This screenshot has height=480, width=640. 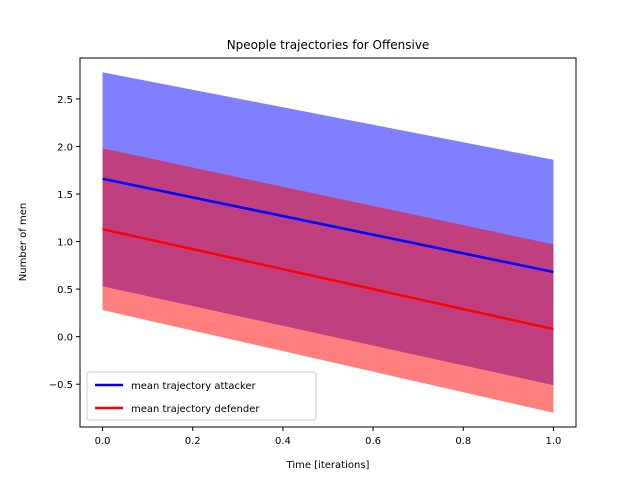 What do you see at coordinates (65, 100) in the screenshot?
I see `y-tick-label: 2.5` at bounding box center [65, 100].